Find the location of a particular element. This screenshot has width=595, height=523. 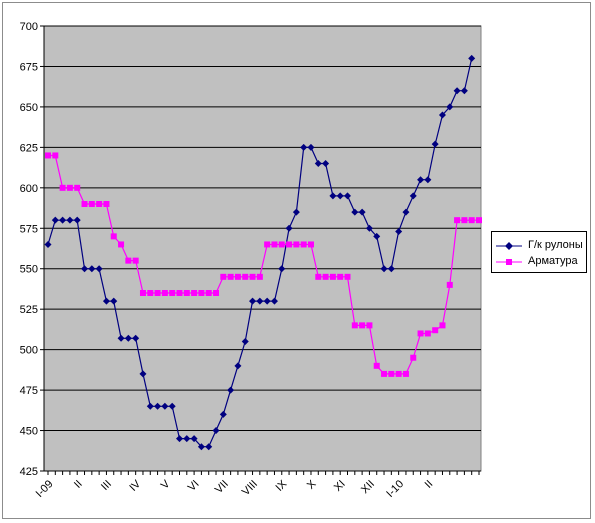

y-tick-label: 475 is located at coordinates (29, 391).